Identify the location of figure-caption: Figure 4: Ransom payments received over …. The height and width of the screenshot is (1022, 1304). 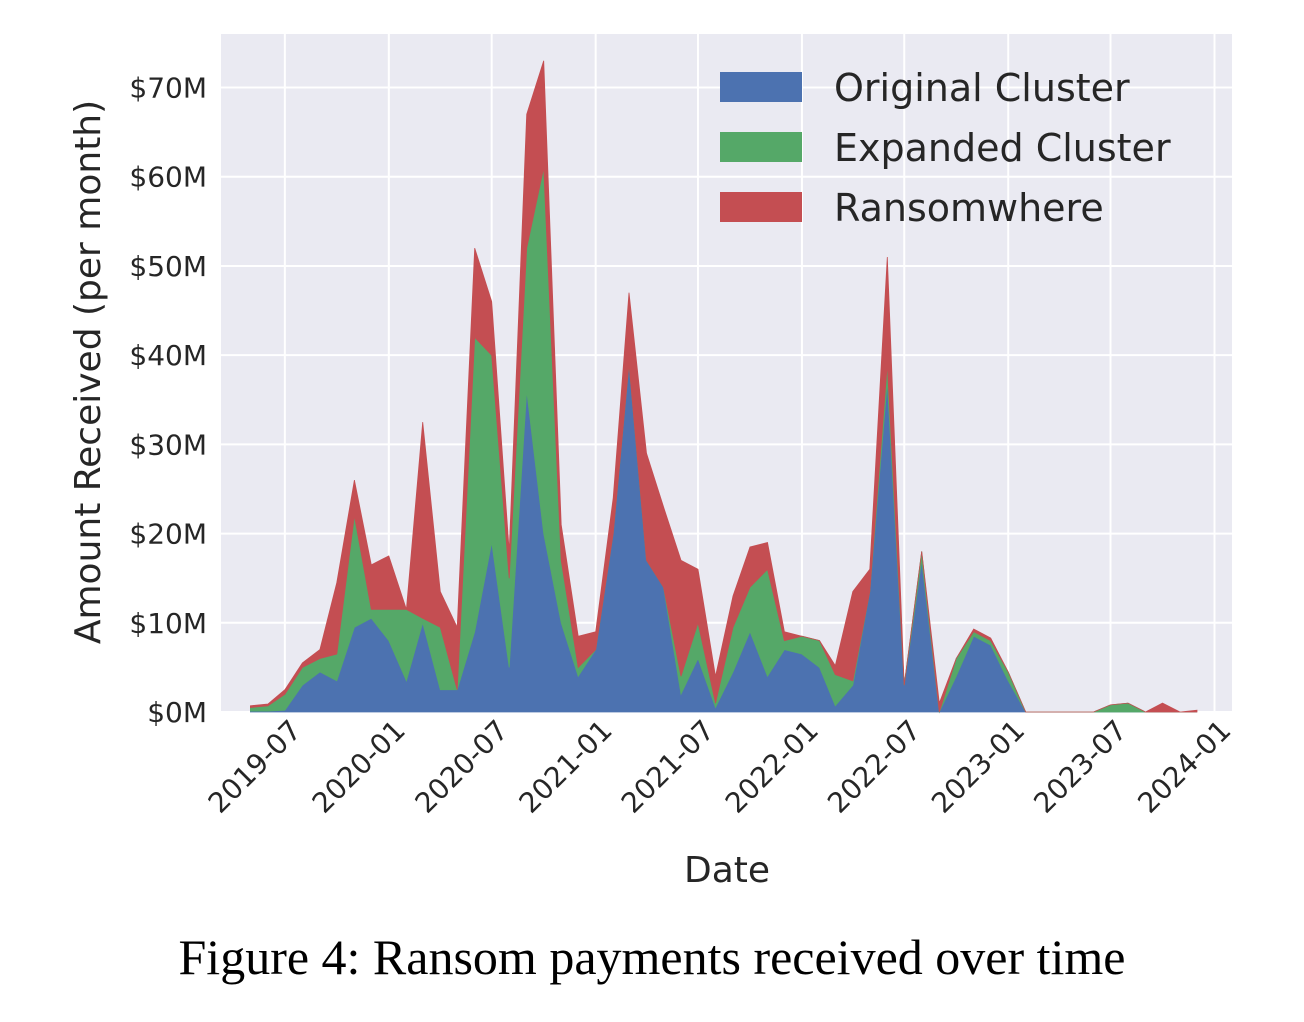
(652, 957).